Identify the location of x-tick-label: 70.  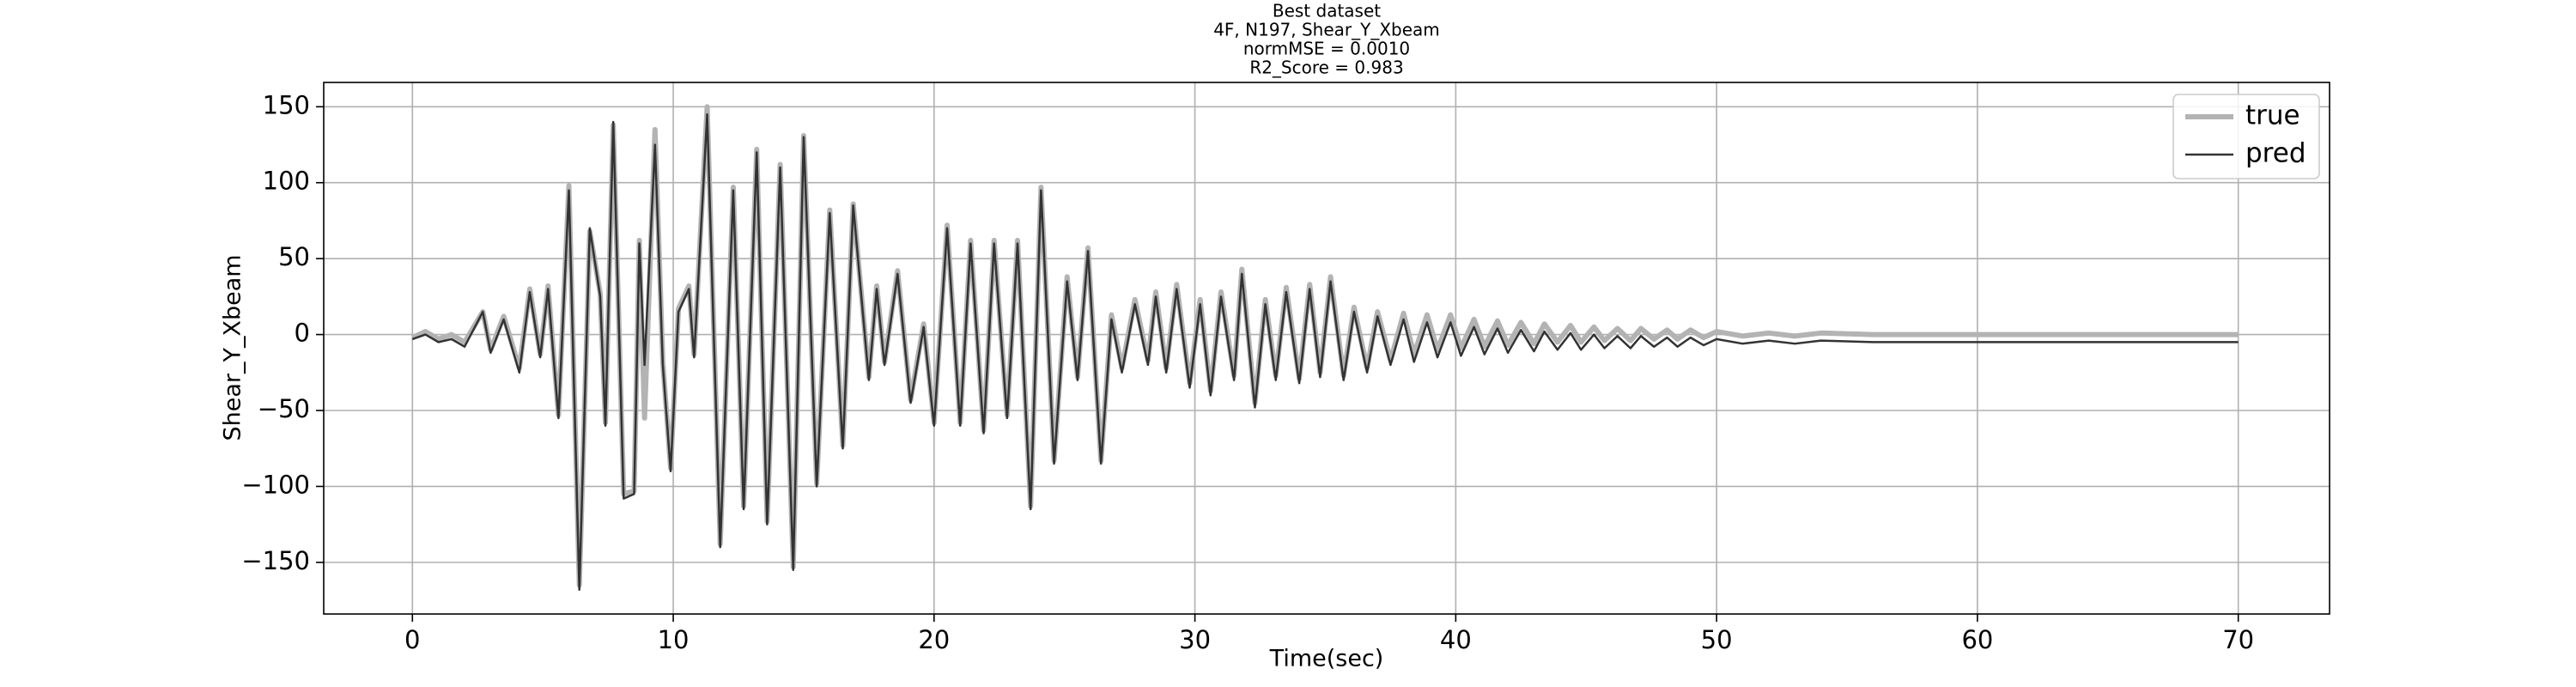
(2238, 639).